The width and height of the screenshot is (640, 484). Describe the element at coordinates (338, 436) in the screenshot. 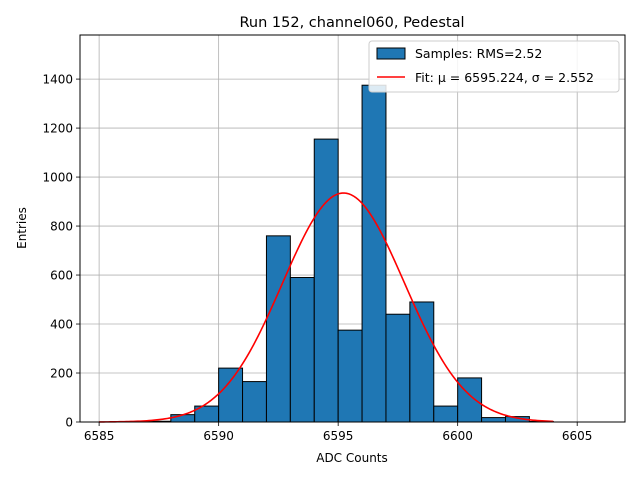

I see `x-tick-label: 6595` at that location.